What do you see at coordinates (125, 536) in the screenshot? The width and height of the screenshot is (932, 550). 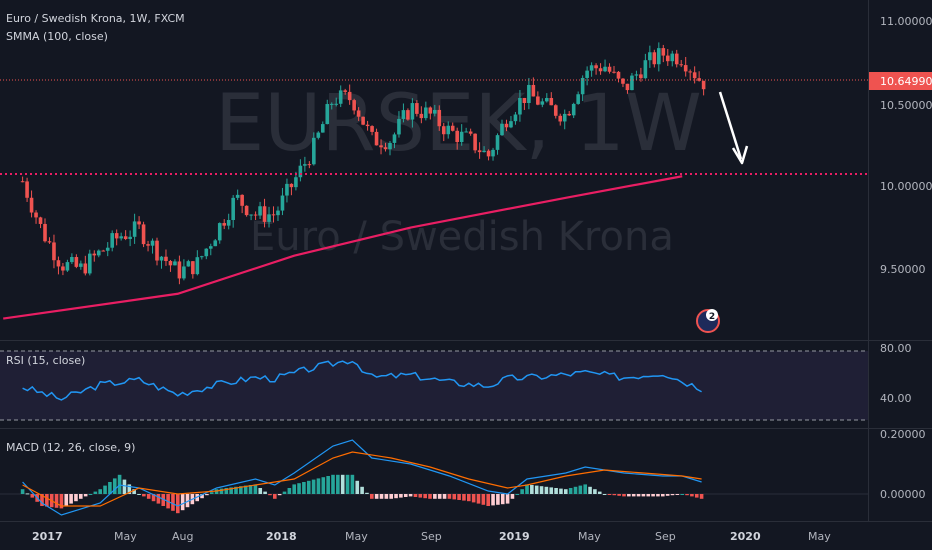 I see `time-label-1: May` at bounding box center [125, 536].